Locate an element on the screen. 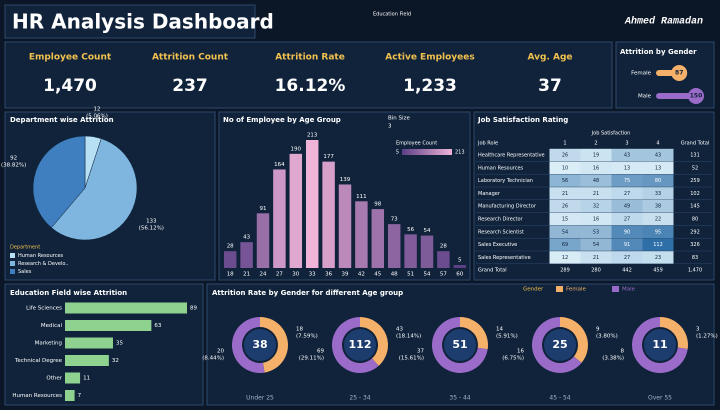 This screenshot has width=720, height=410. value-label: 150 is located at coordinates (696, 96).